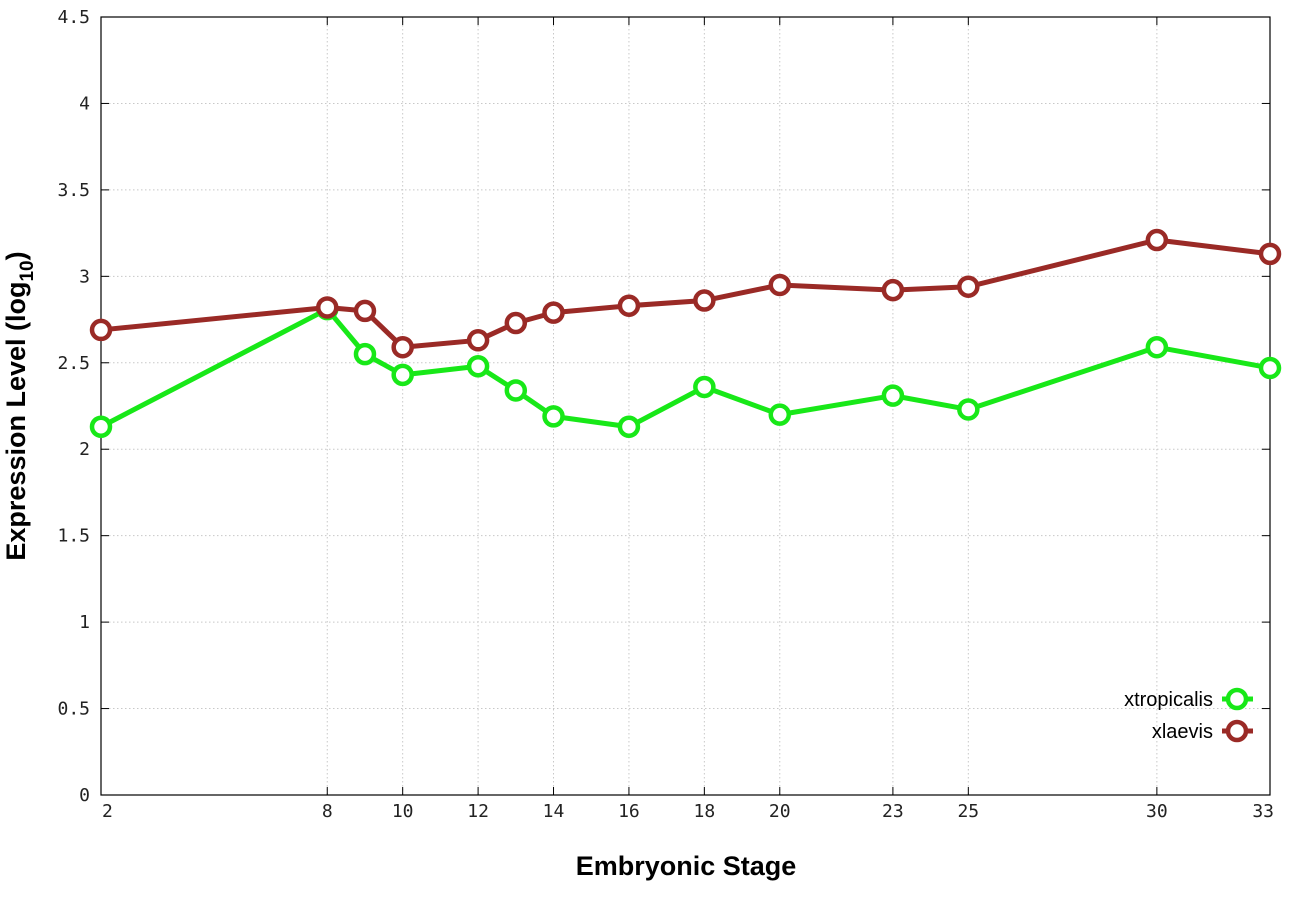 The image size is (1296, 907). I want to click on y-tick-label: 0.5, so click(73, 709).